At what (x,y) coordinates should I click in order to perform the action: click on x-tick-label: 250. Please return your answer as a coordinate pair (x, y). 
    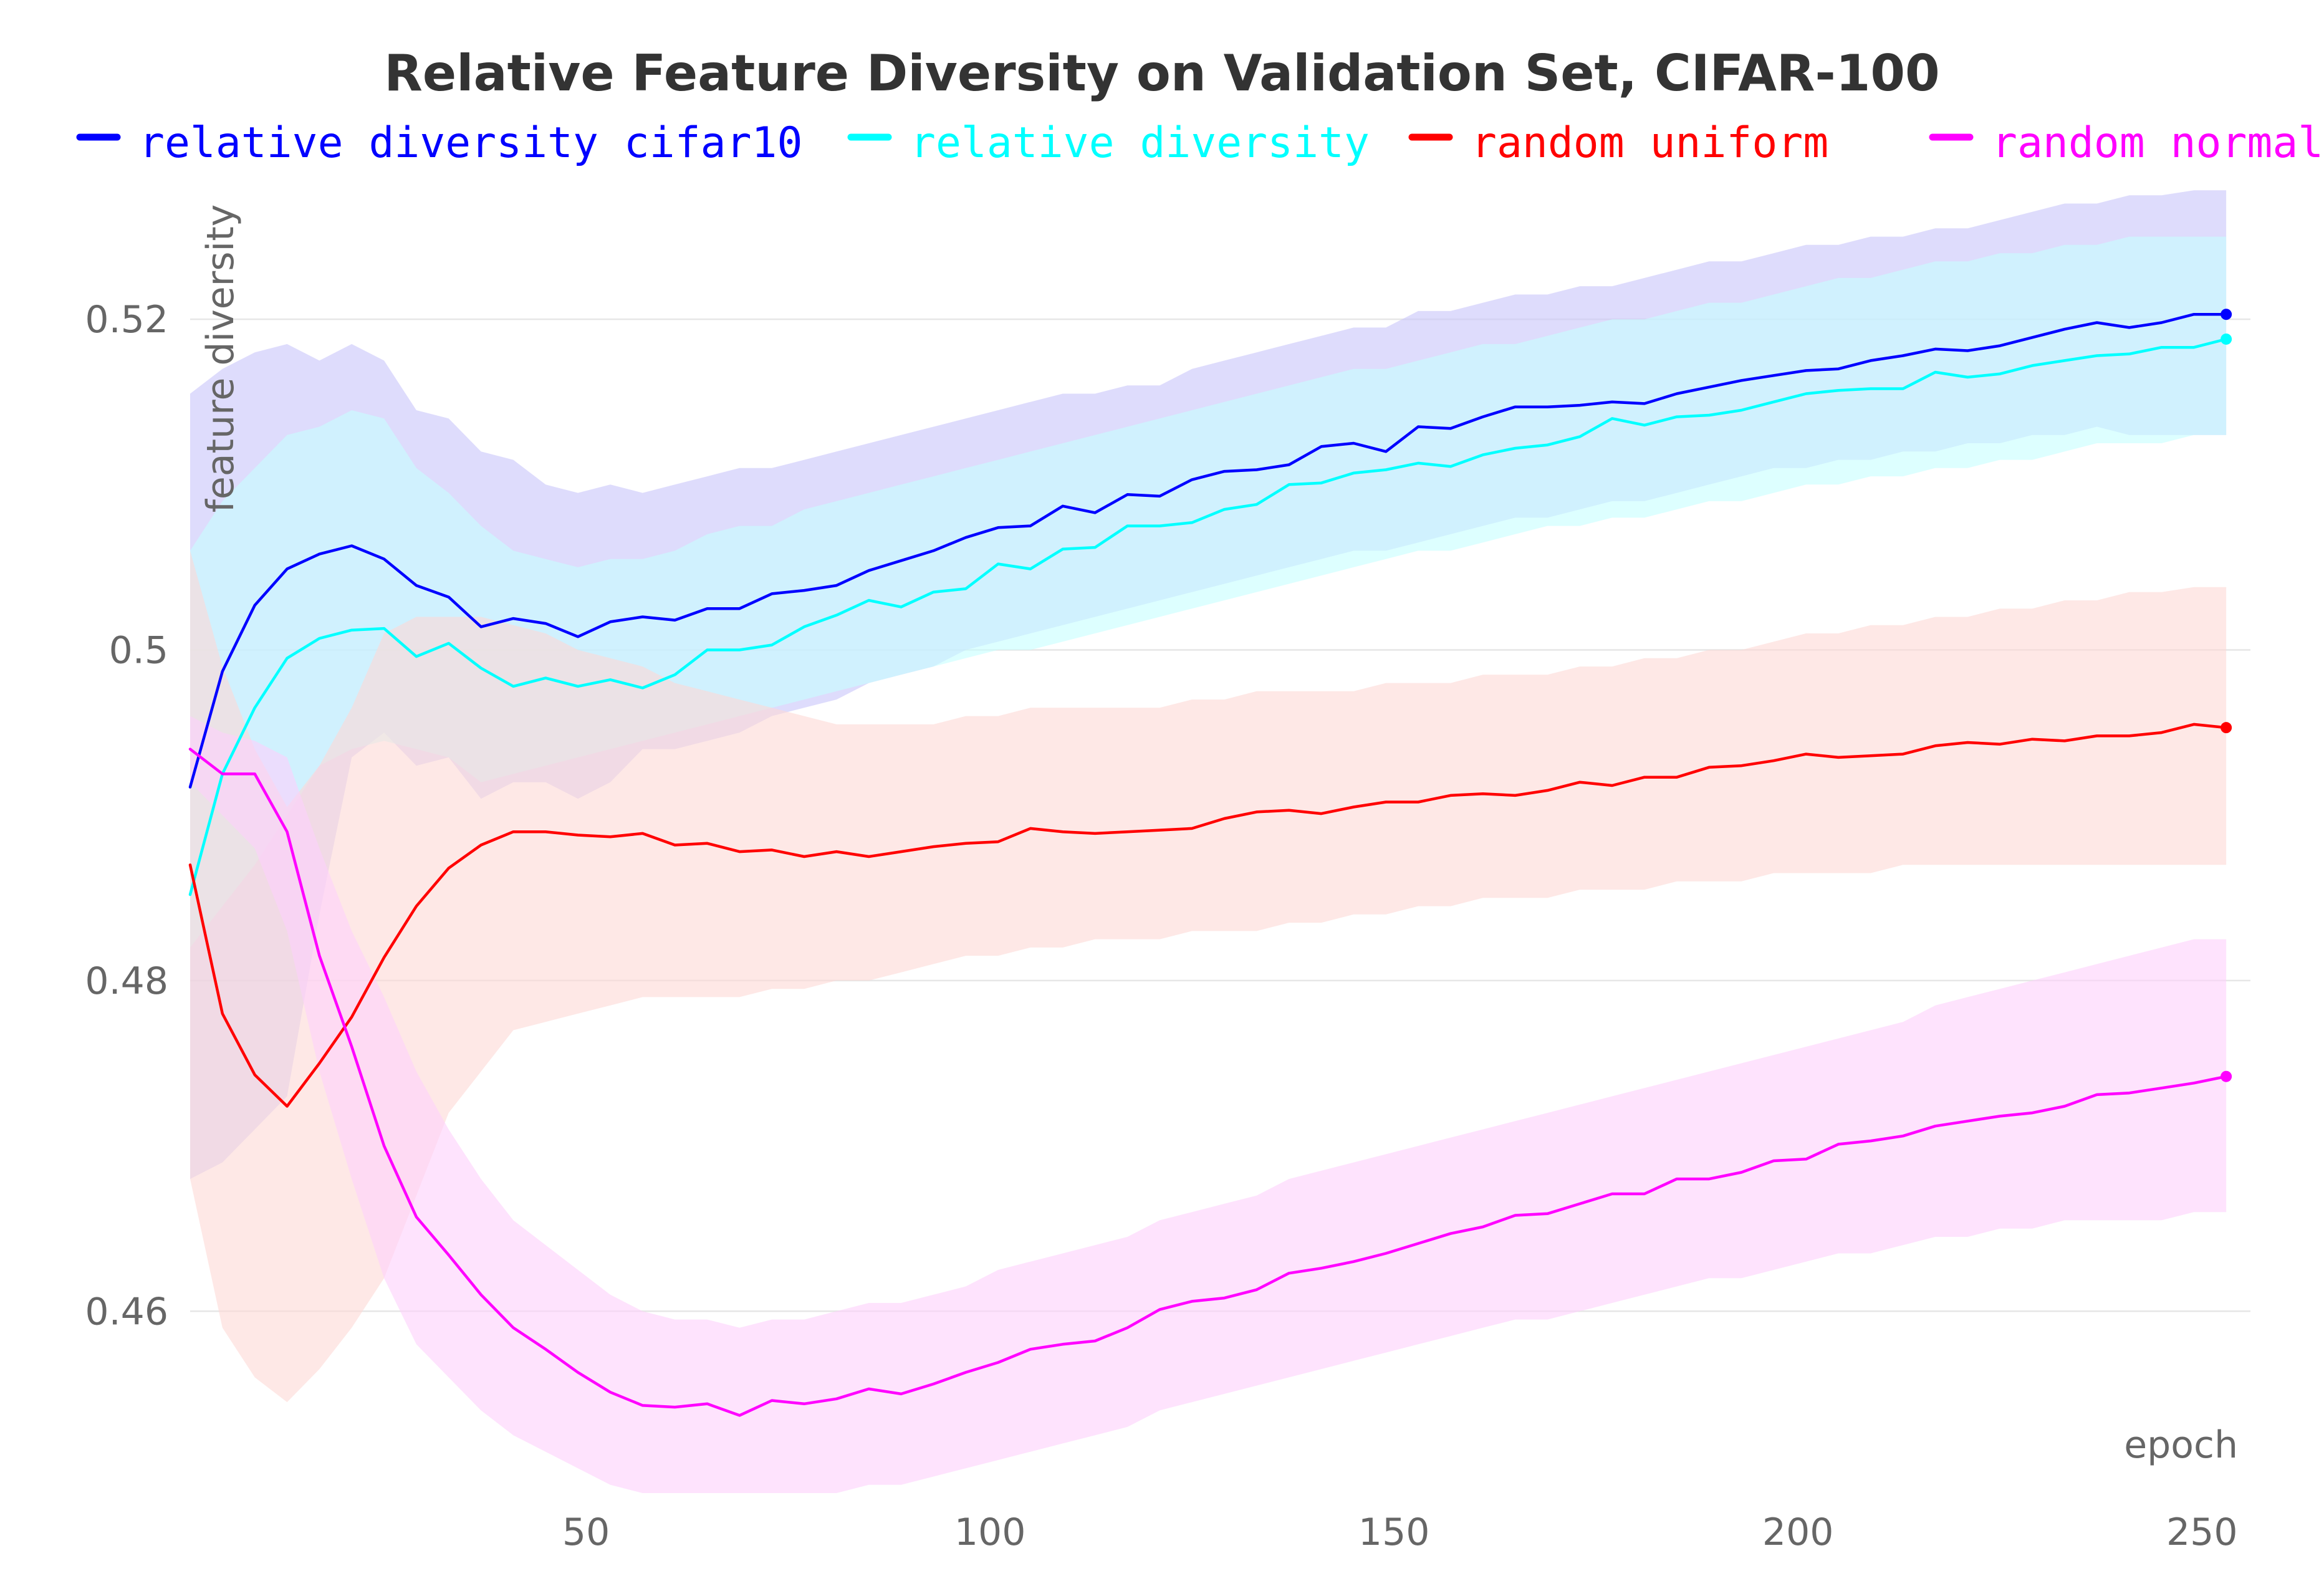
    Looking at the image, I should click on (2202, 1532).